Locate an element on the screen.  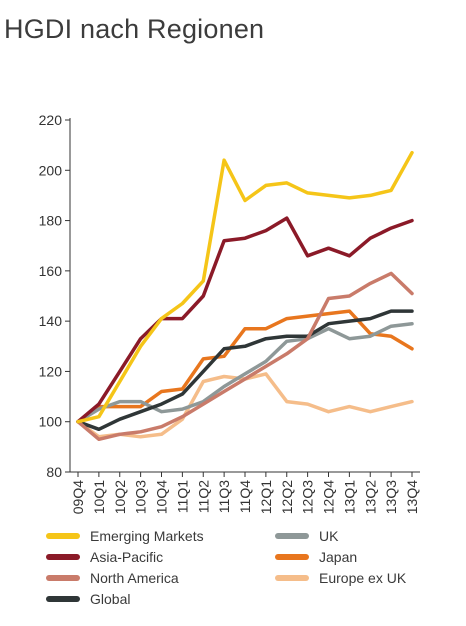
y-tick-label: 120 is located at coordinates (51, 371).